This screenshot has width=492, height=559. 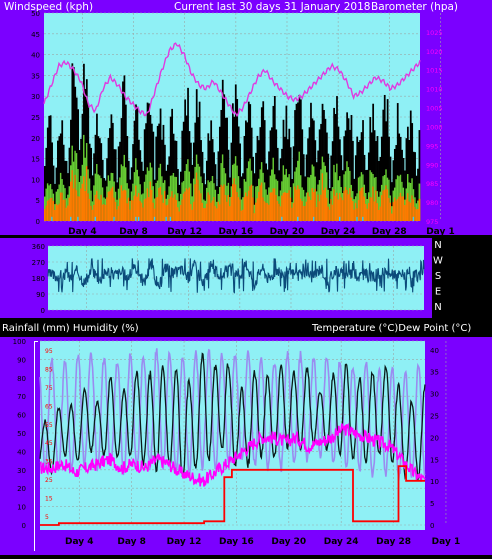 I want to click on temp-x-tick-label: Day 8, so click(x=131, y=542).